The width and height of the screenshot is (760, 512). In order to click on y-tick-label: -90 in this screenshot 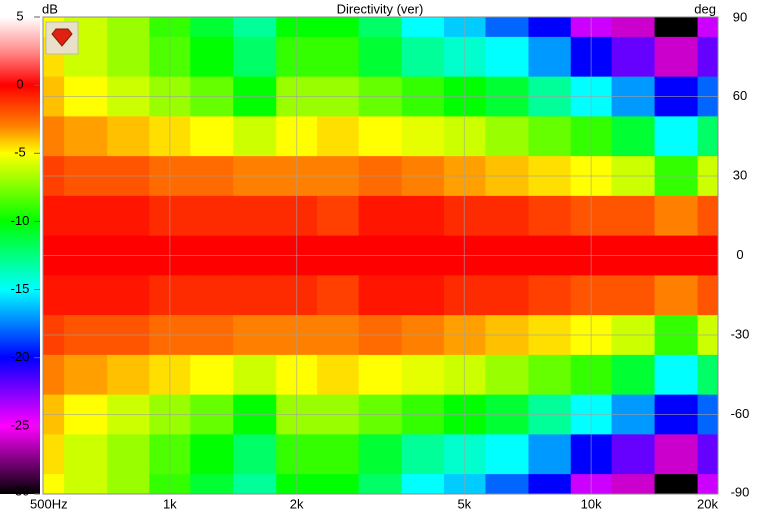, I will do `click(740, 491)`.